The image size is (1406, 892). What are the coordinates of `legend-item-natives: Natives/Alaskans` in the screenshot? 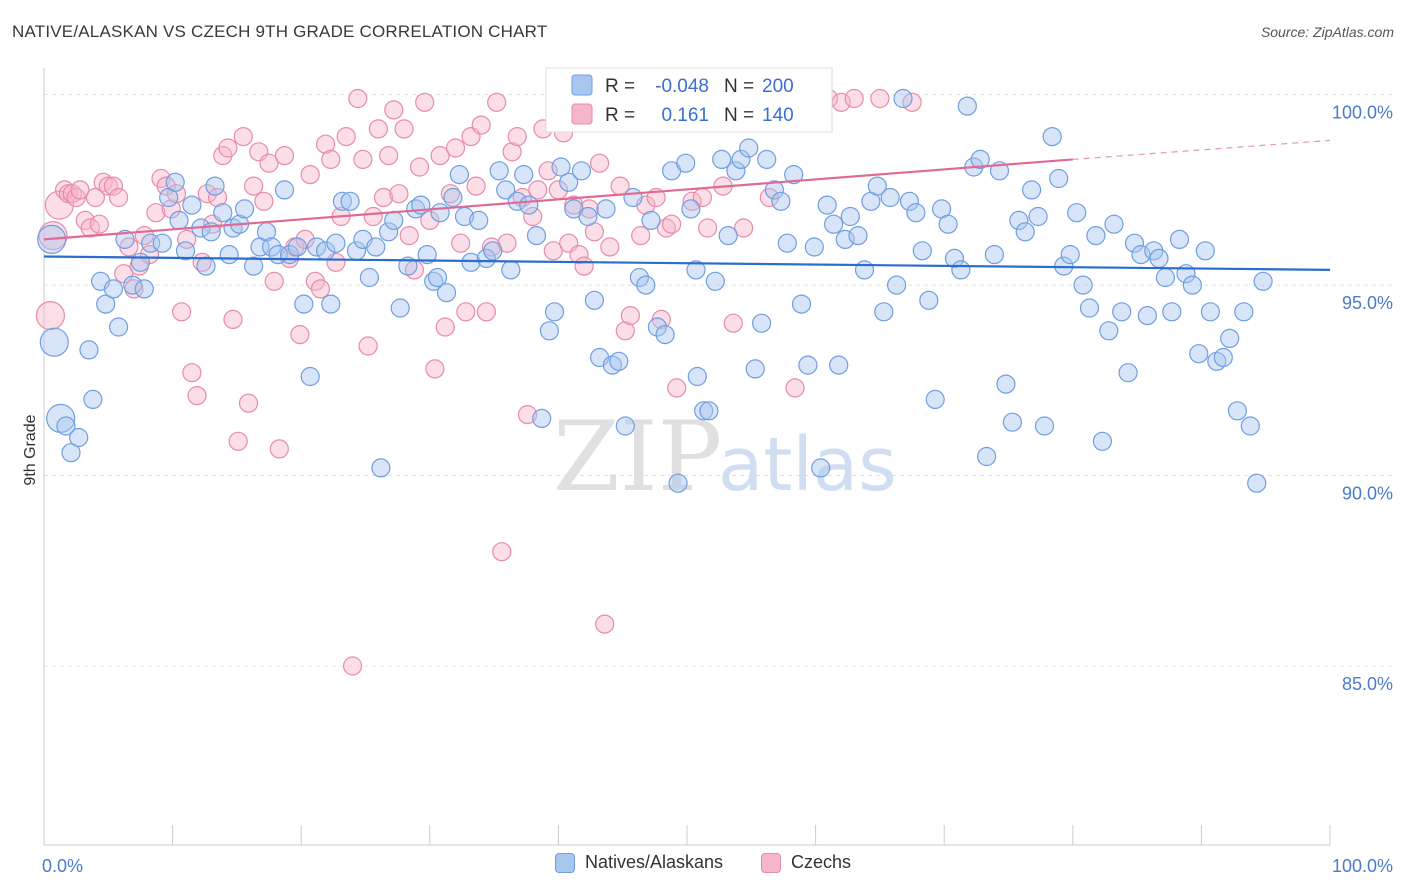 It's located at (639, 862).